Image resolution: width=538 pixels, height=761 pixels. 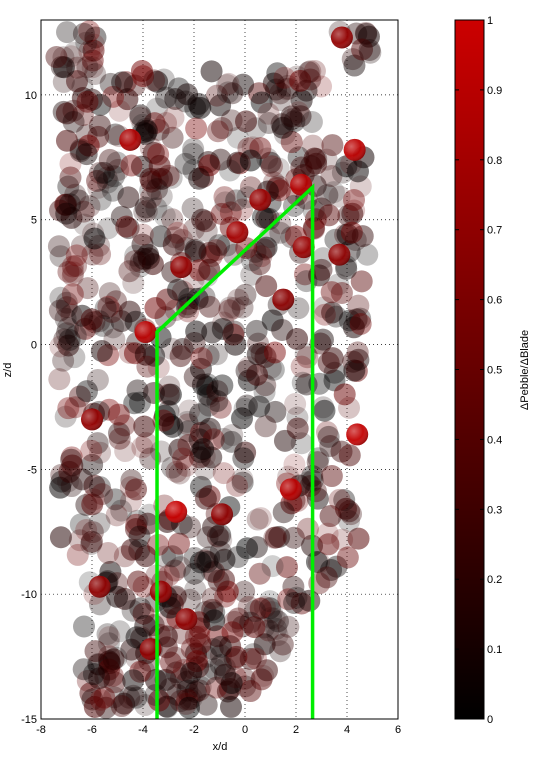 I want to click on x-tick-labels: -8 -6 -4 -2 0 2 4 6, so click(x=218, y=730).